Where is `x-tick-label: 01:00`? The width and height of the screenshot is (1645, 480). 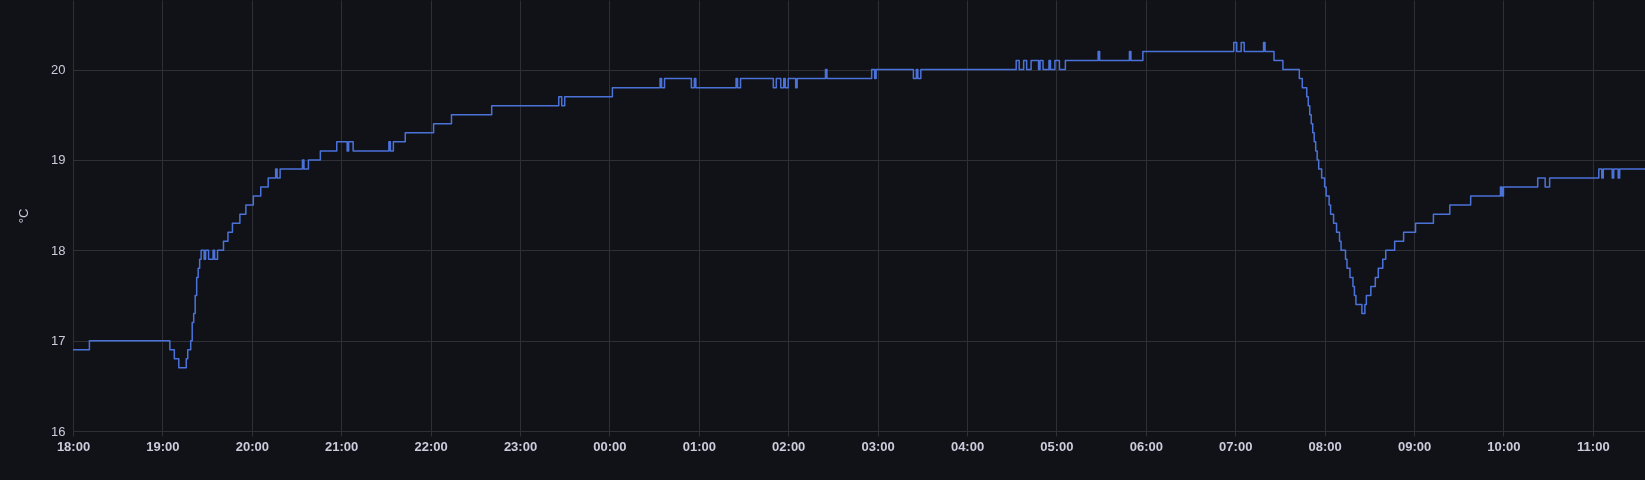
x-tick-label: 01:00 is located at coordinates (699, 446).